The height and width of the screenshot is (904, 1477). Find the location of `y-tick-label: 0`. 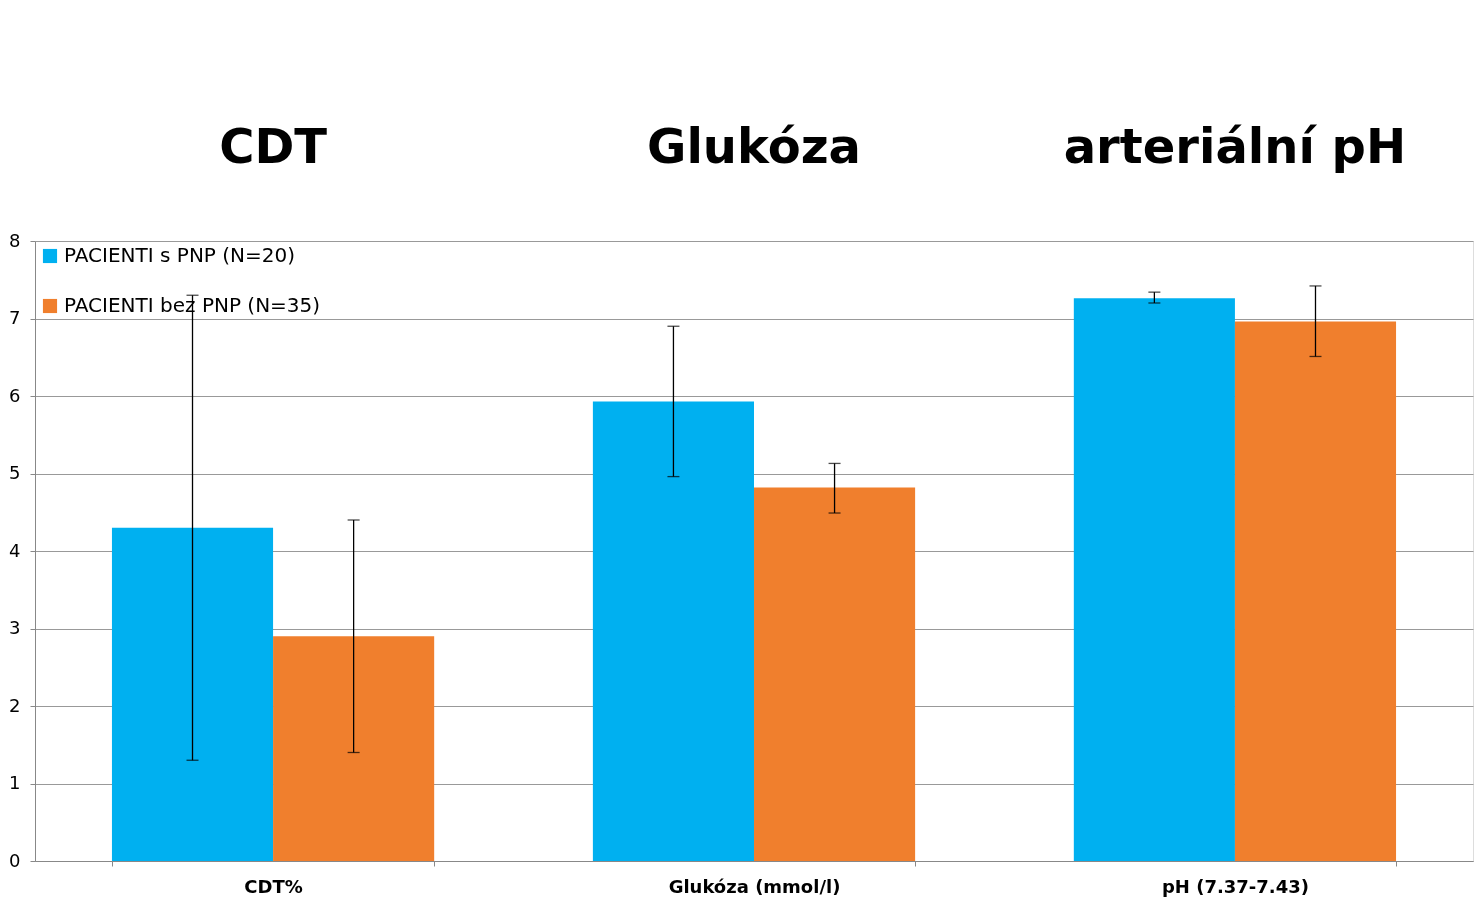

y-tick-label: 0 is located at coordinates (15, 860).